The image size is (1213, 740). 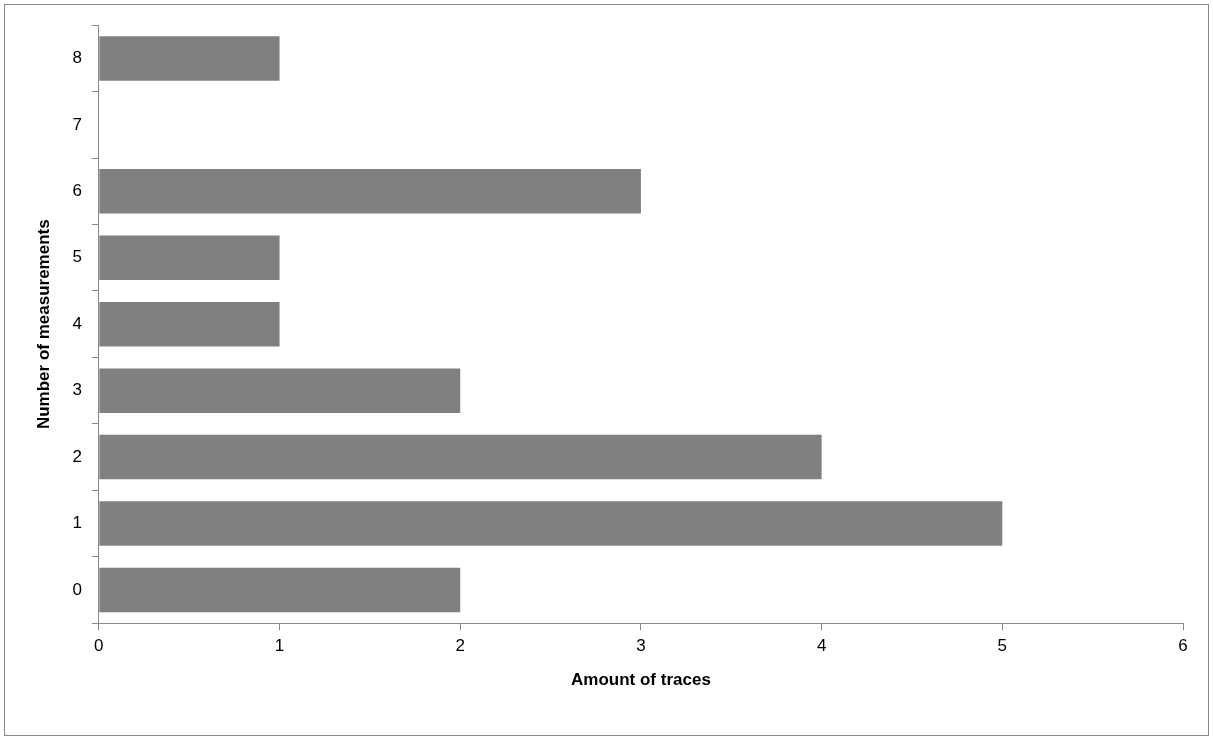 What do you see at coordinates (77, 589) in the screenshot?
I see `y-tick-label: 0` at bounding box center [77, 589].